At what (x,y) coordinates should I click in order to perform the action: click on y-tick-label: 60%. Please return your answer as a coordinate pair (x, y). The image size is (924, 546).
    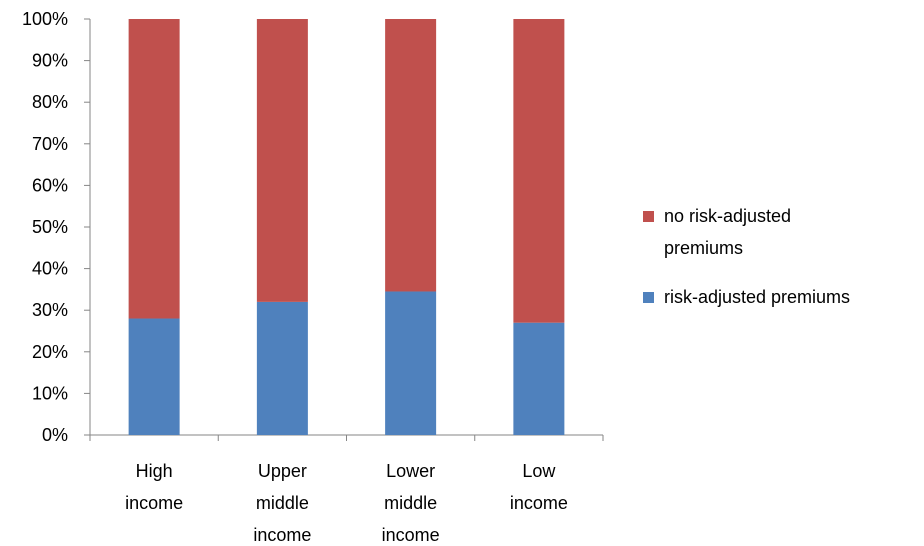
    Looking at the image, I should click on (50, 185).